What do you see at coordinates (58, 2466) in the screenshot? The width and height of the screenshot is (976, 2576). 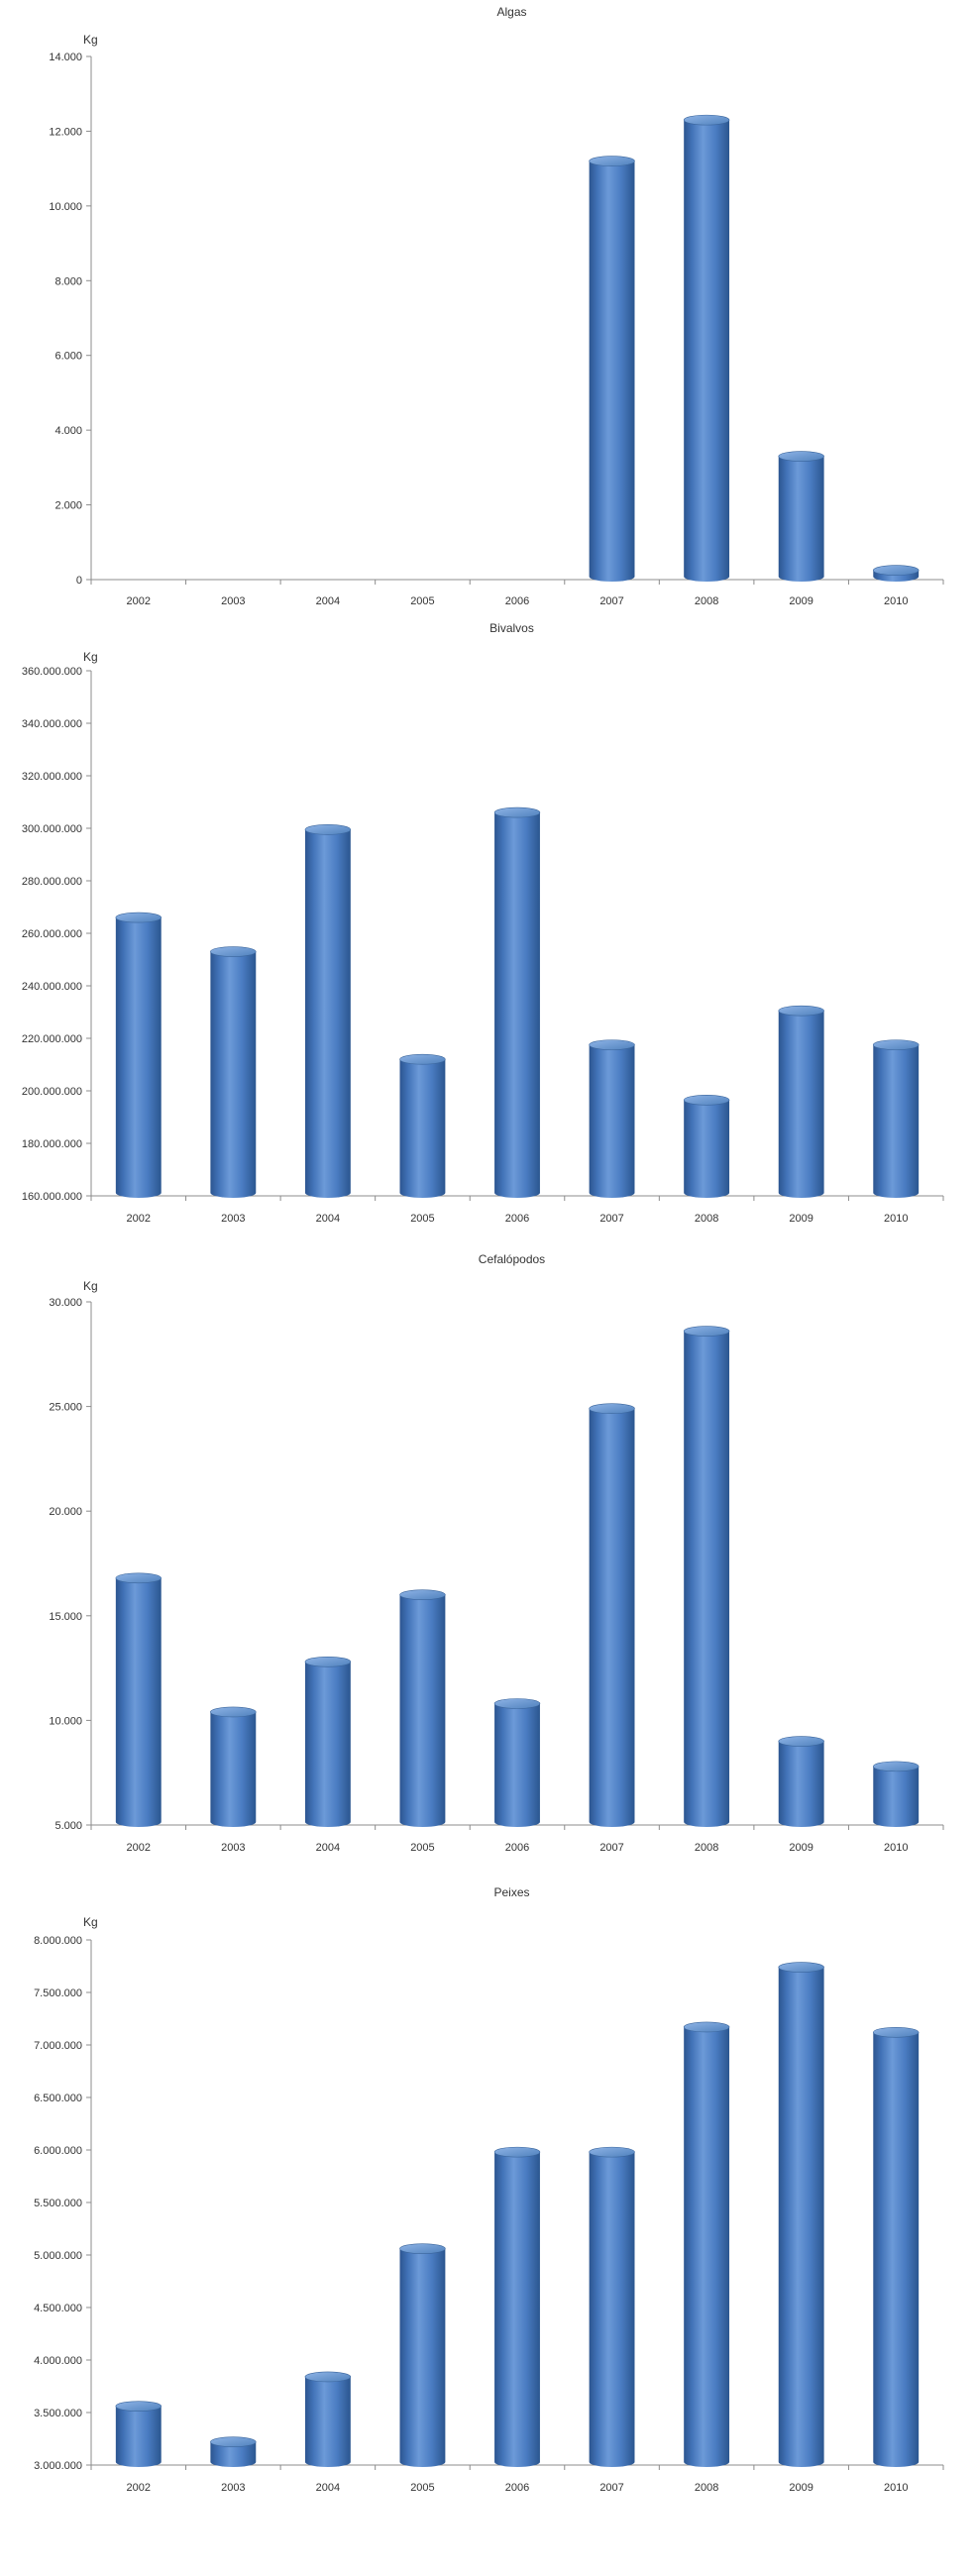 I see `y-tick-label: 3.000.000` at bounding box center [58, 2466].